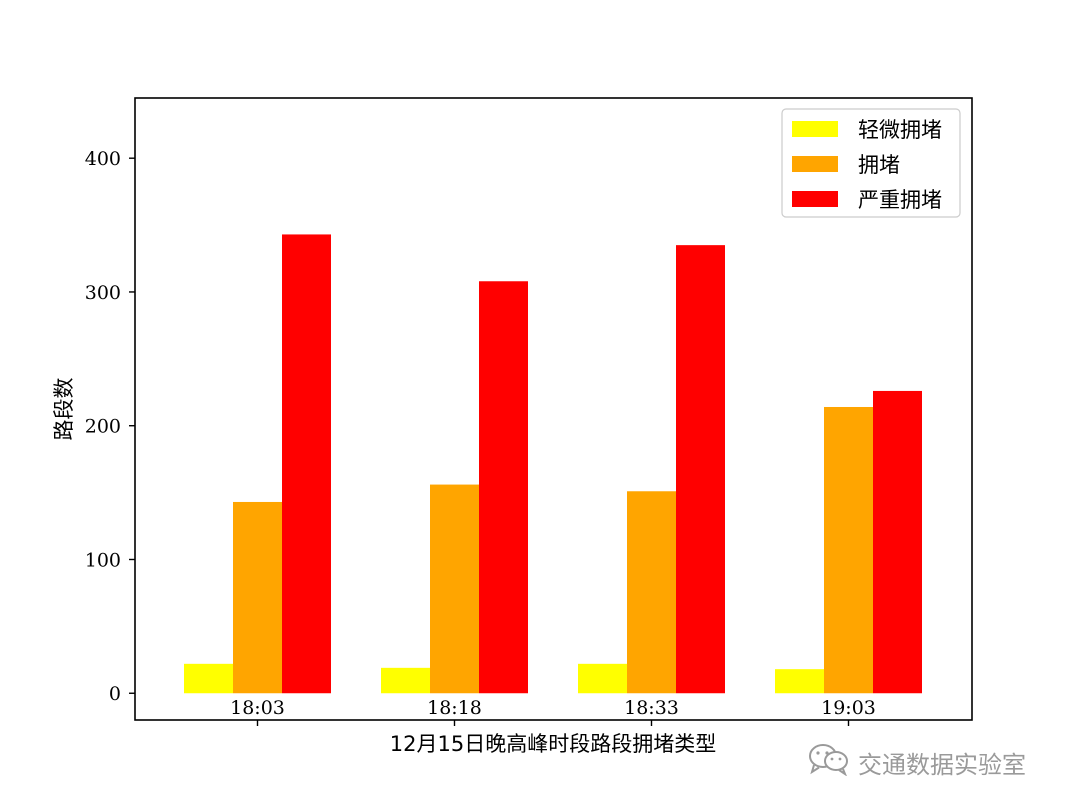  What do you see at coordinates (829, 762) in the screenshot?
I see `wechat-icon` at bounding box center [829, 762].